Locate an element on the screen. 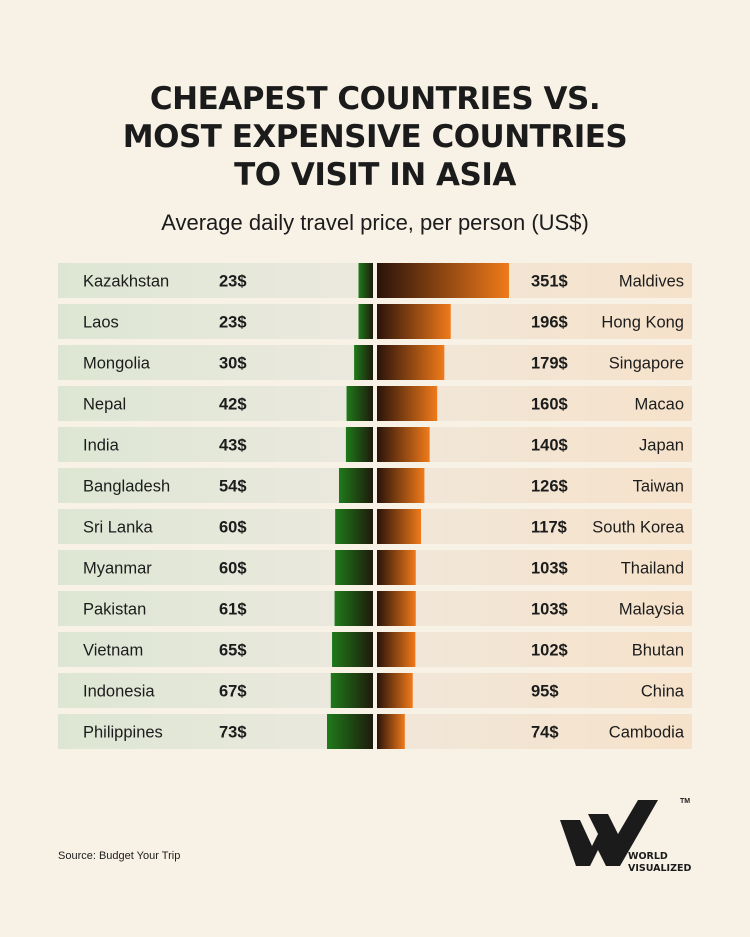 This screenshot has width=750, height=937. value-label-expensive: 160$ is located at coordinates (549, 405).